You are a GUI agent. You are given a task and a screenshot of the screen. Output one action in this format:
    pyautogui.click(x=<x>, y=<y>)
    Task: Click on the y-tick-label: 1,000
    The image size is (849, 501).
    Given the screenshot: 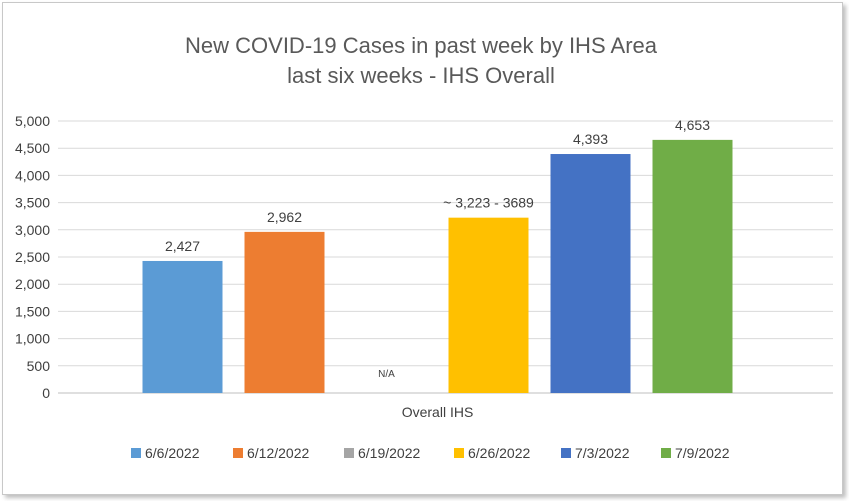 What is the action you would take?
    pyautogui.click(x=32, y=339)
    